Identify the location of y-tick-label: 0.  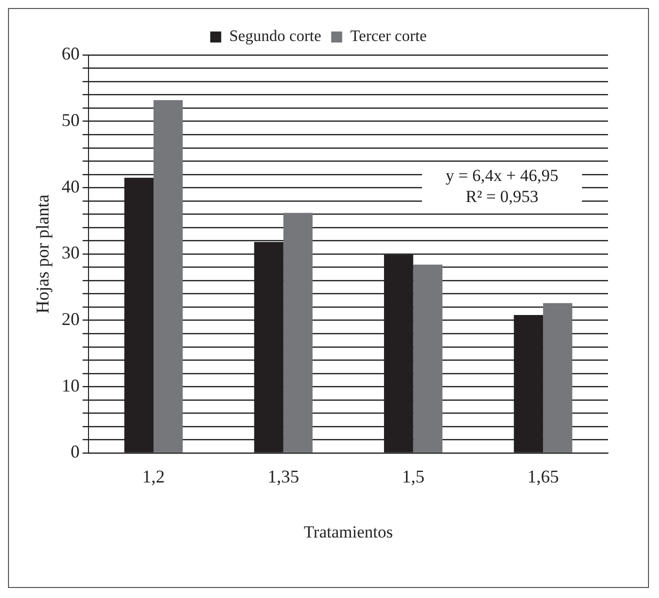
(75, 452).